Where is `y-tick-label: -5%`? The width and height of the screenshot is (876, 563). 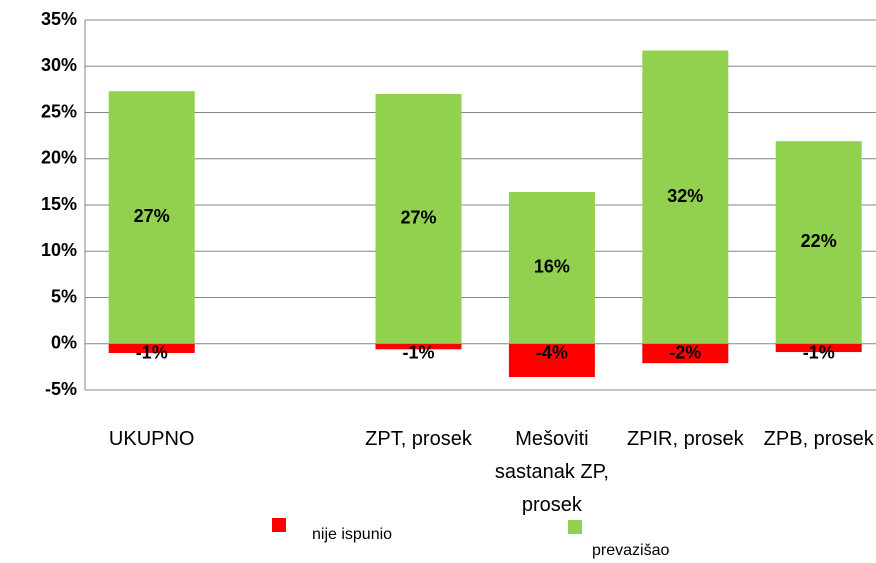 y-tick-label: -5% is located at coordinates (61, 389).